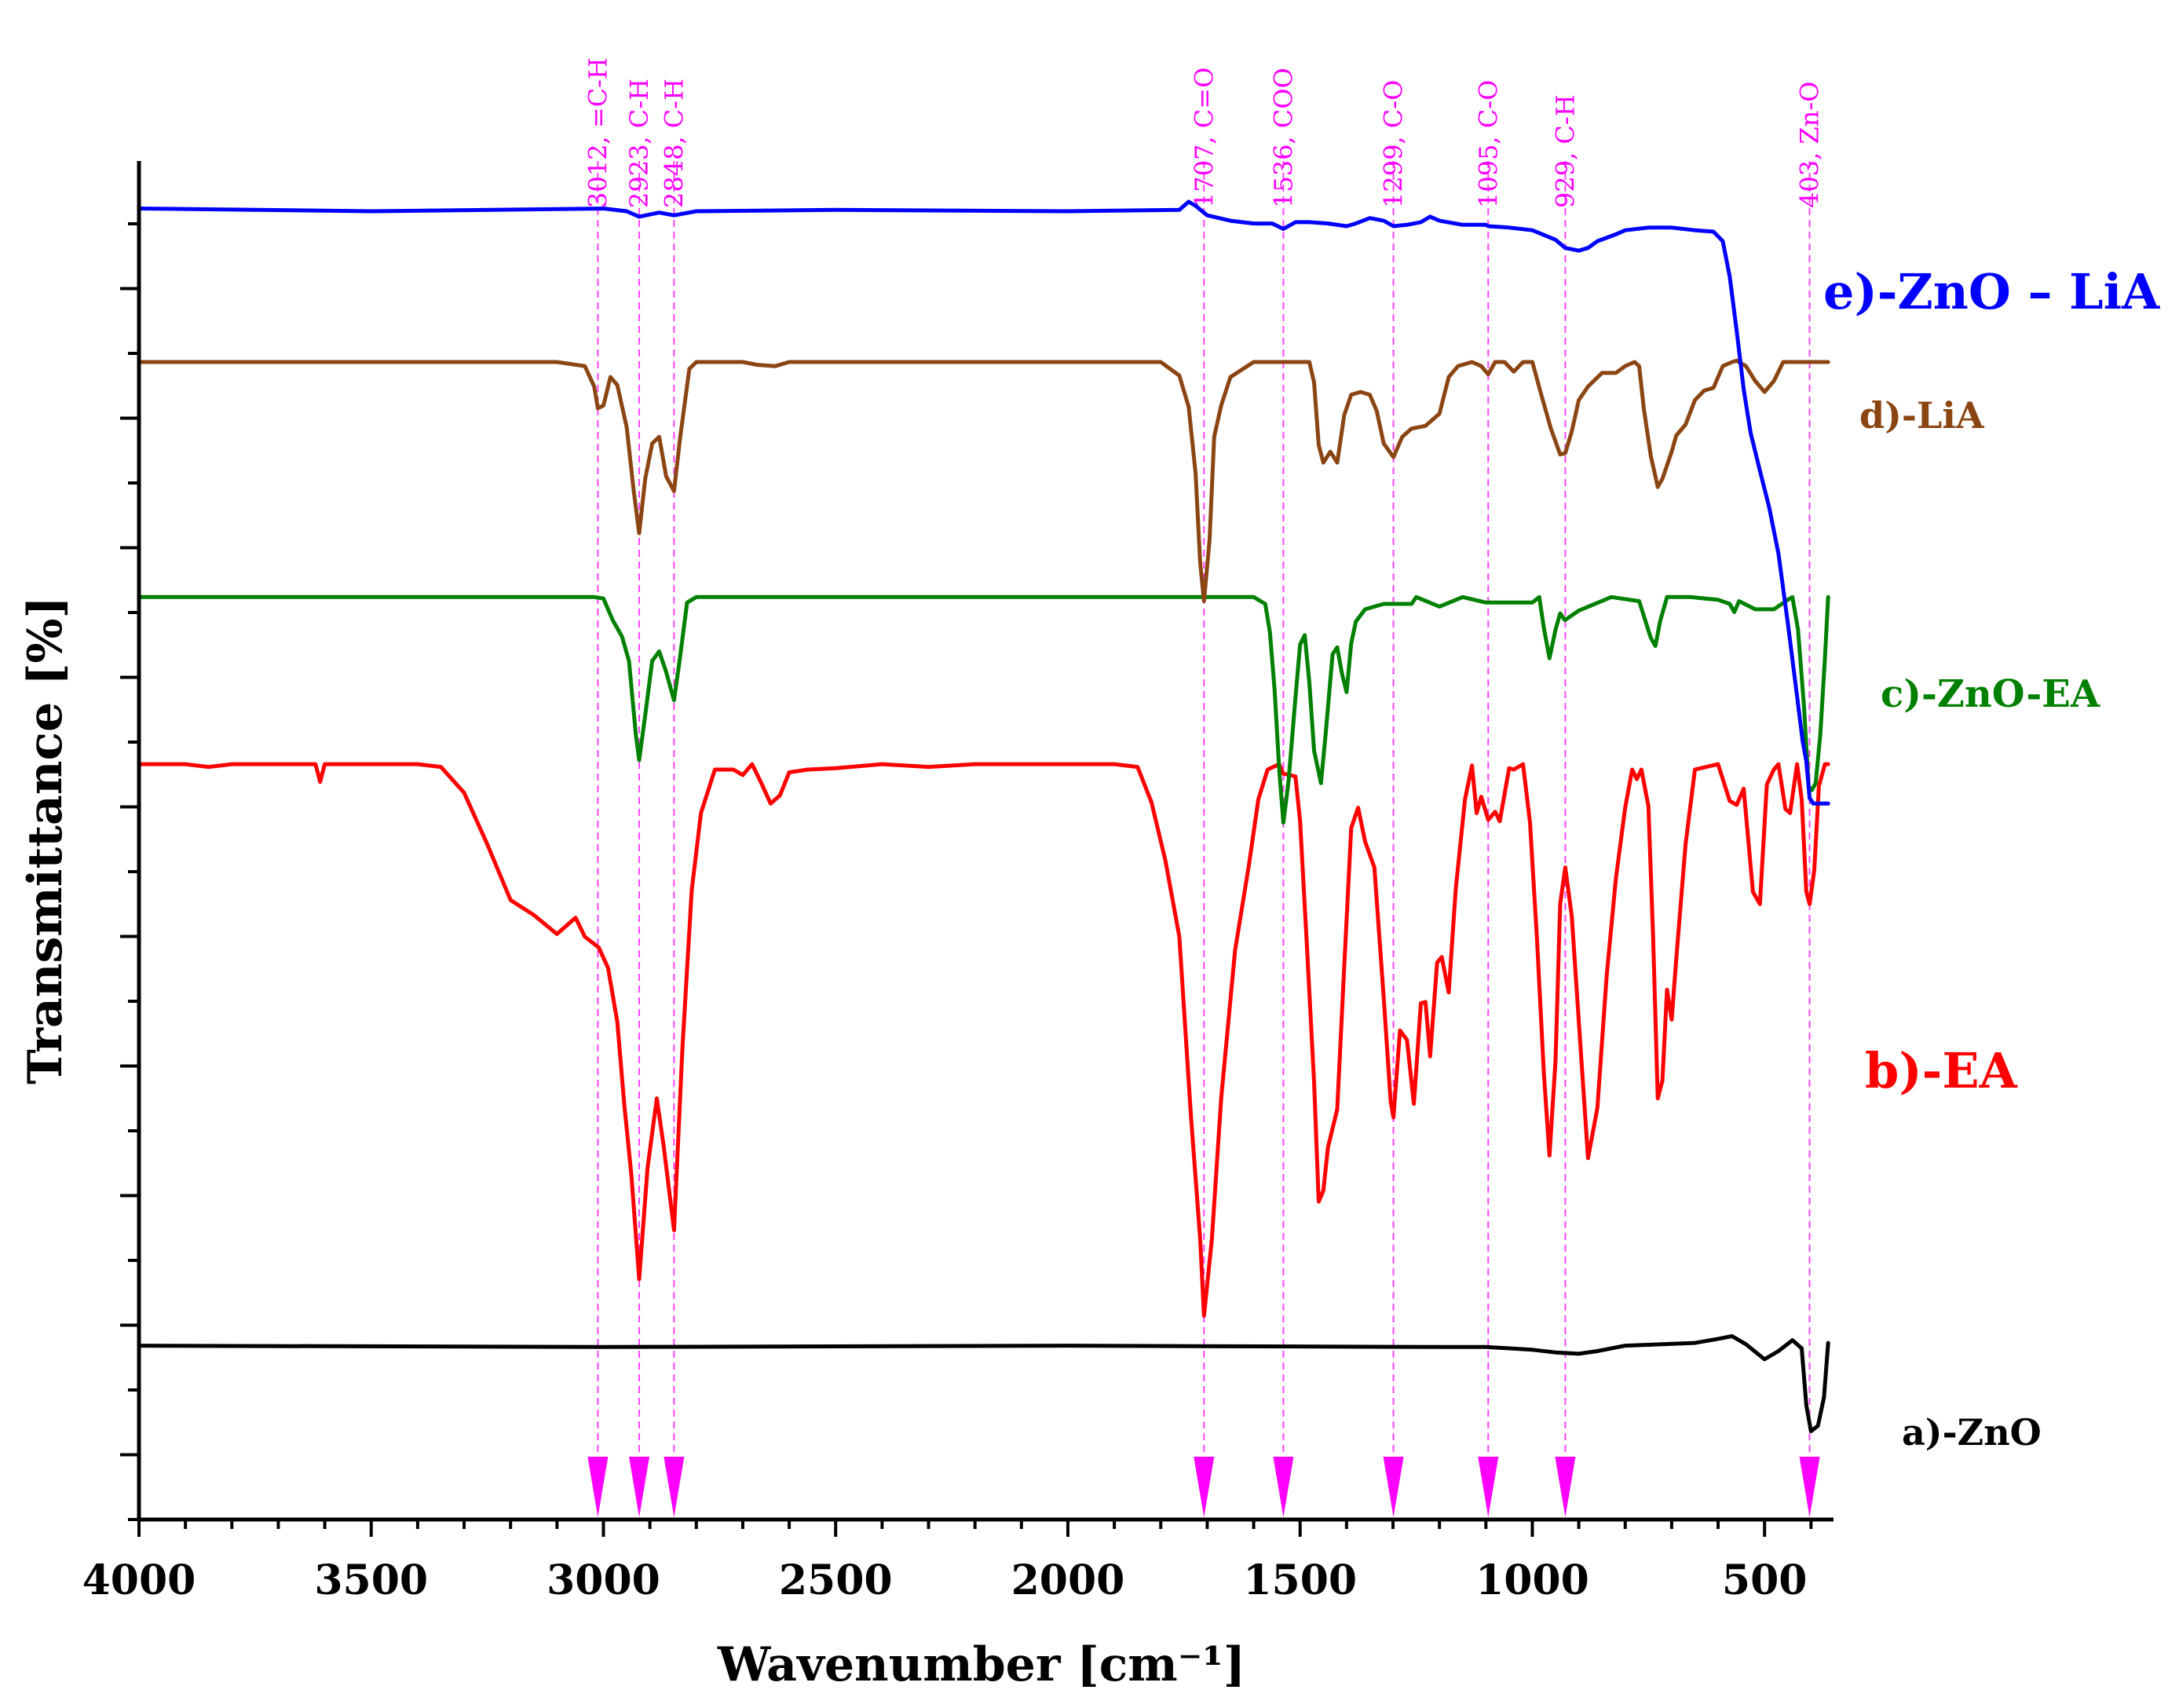  What do you see at coordinates (1972, 1432) in the screenshot?
I see `series-label-0: a)-ZnO` at bounding box center [1972, 1432].